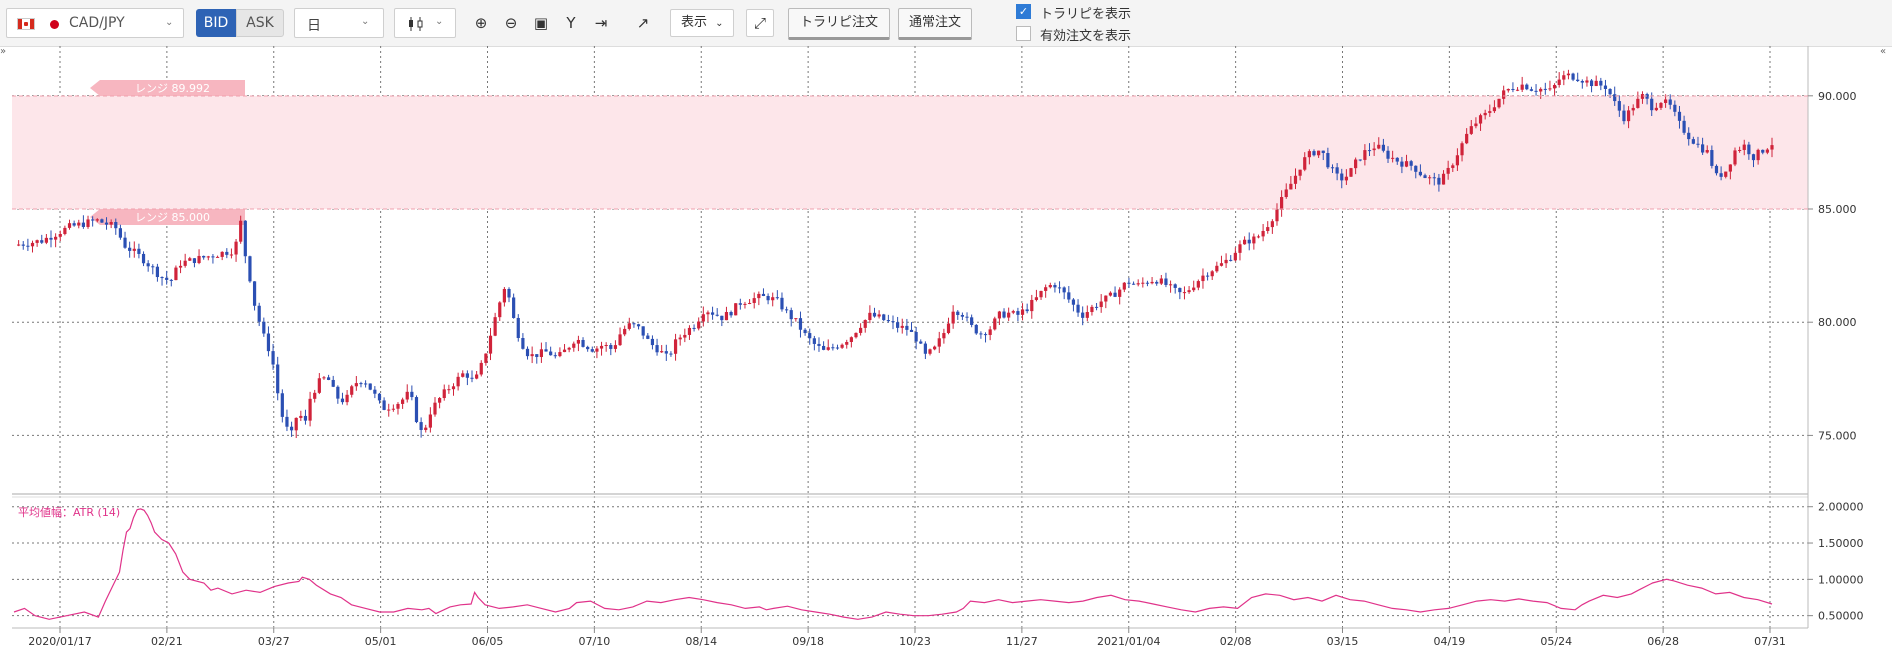 Image resolution: width=1892 pixels, height=664 pixels. I want to click on display-menu-button: 表示 ⌄, so click(702, 23).